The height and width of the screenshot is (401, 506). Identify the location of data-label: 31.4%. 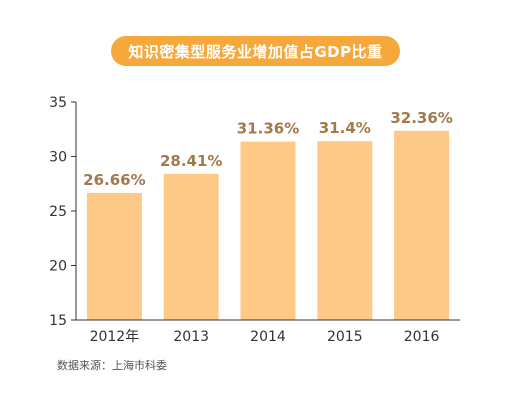
(345, 128).